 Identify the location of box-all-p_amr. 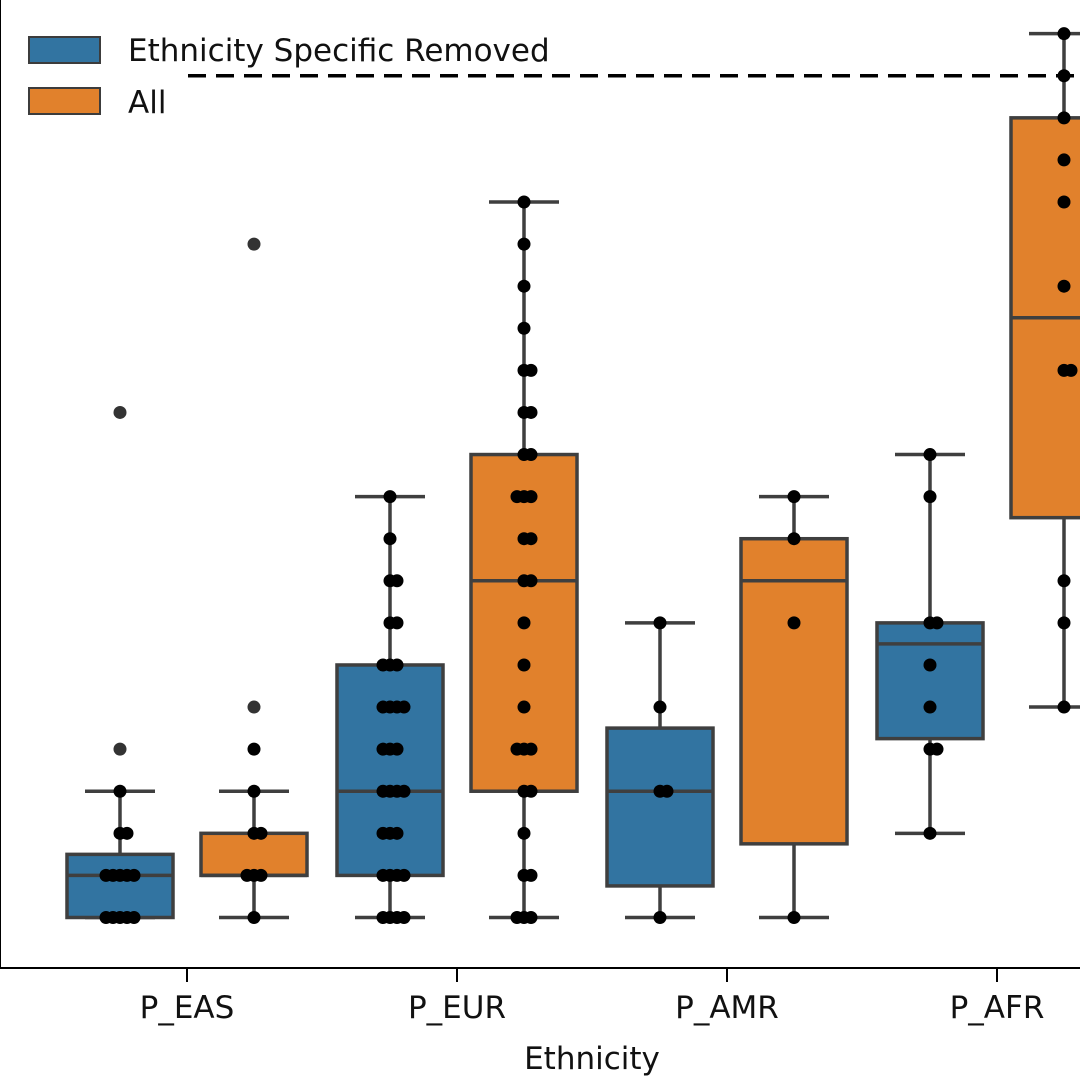
(794, 707).